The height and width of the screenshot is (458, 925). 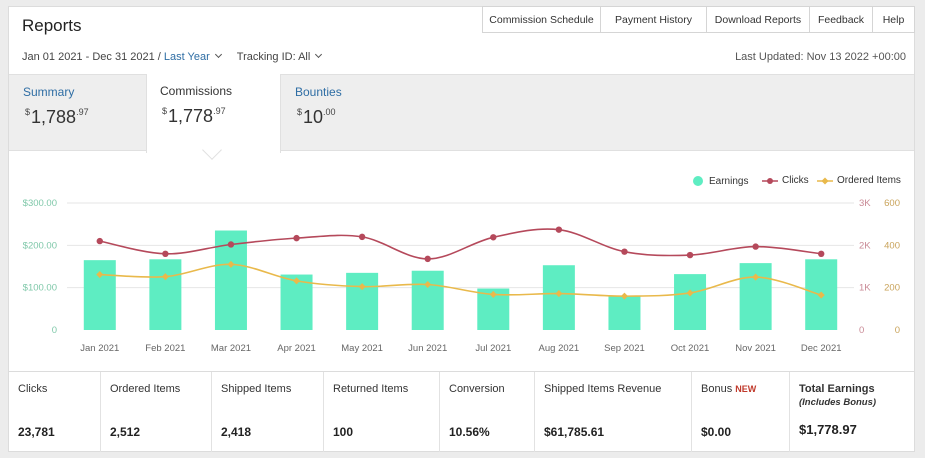 What do you see at coordinates (460, 244) in the screenshot?
I see `clicks-line` at bounding box center [460, 244].